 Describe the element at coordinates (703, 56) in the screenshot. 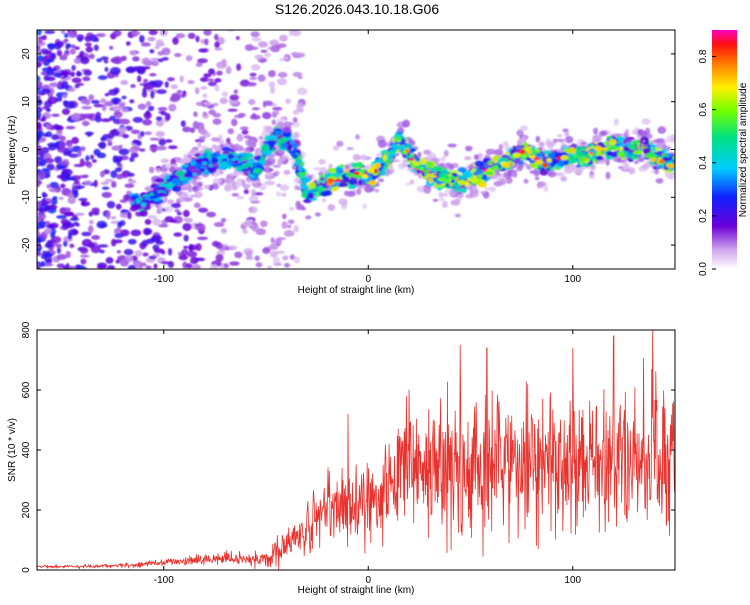

I see `colorbar-tick-label: 0.8` at that location.